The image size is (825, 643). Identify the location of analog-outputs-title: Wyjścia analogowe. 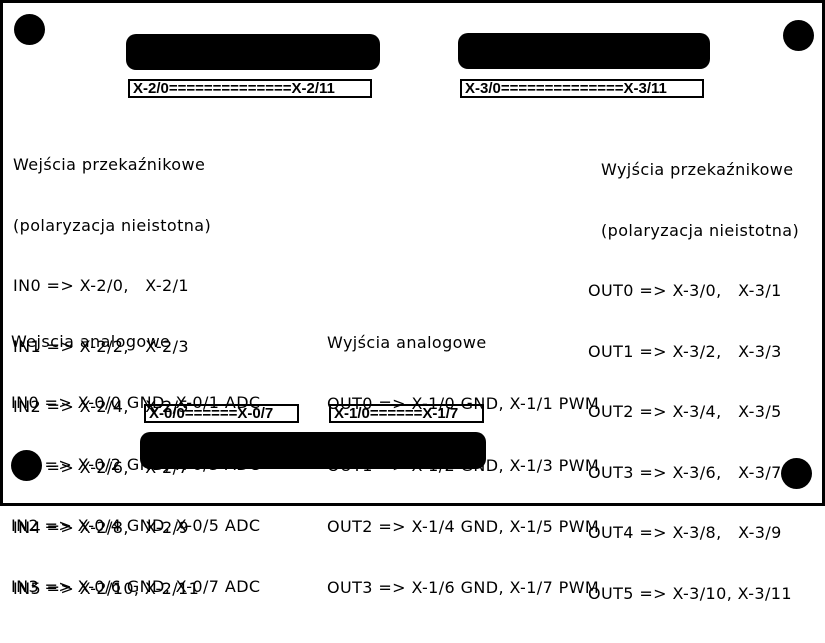
(407, 342).